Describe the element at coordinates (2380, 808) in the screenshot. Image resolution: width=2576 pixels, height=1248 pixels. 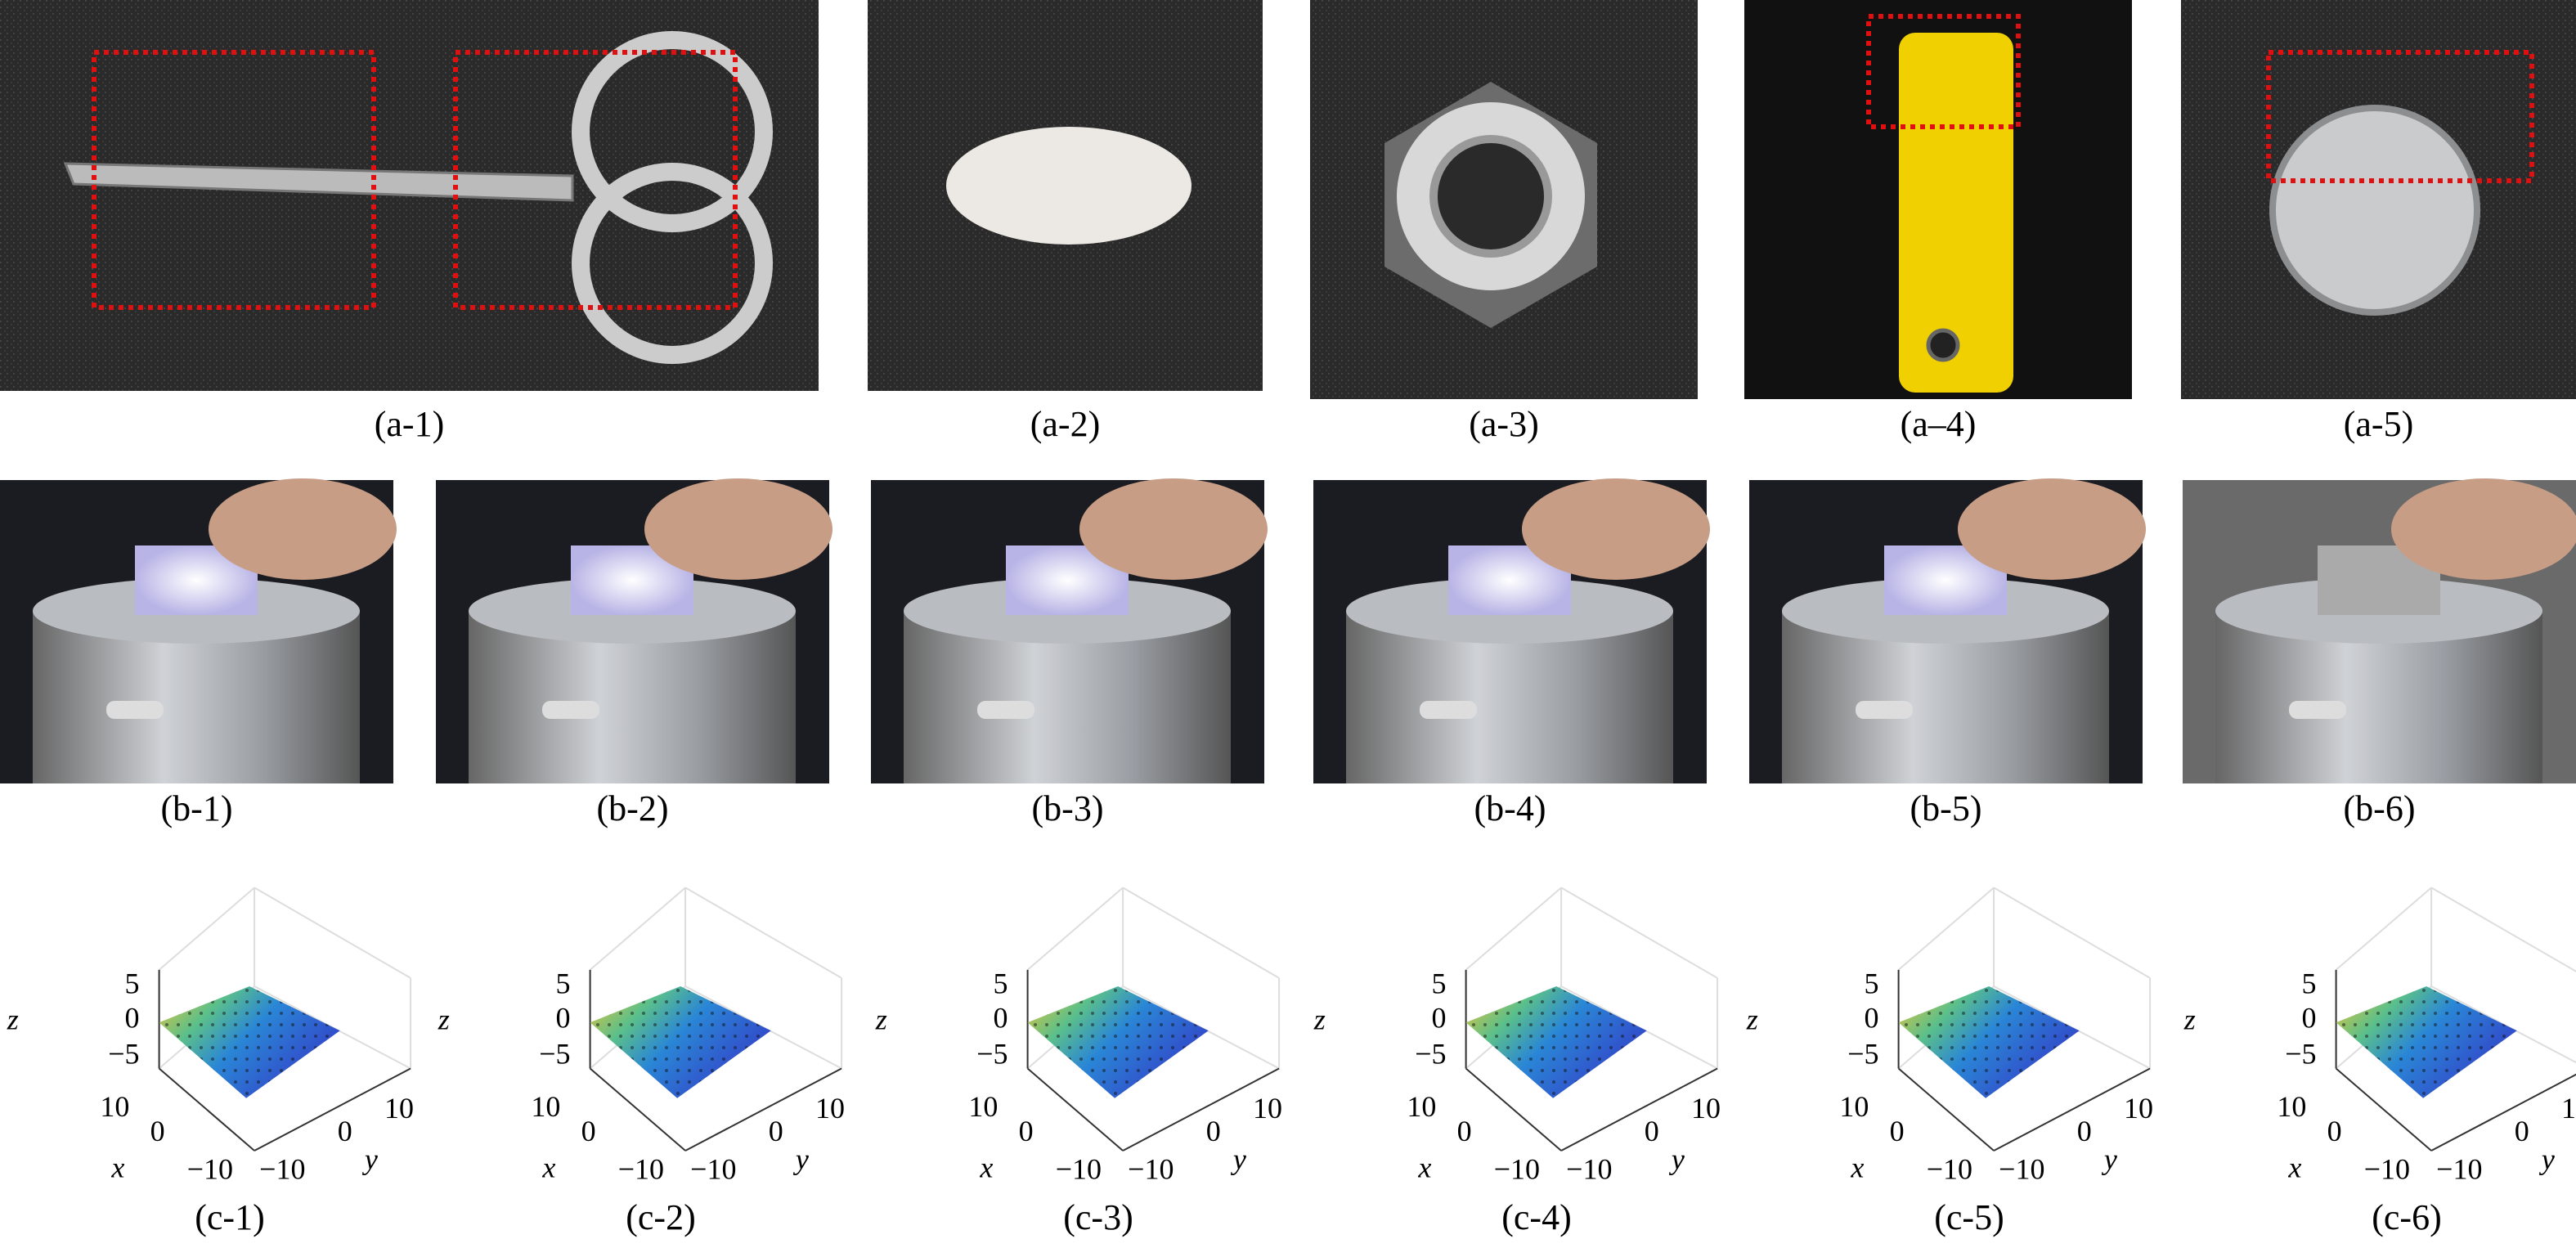
I see `caption: (b-6)` at that location.